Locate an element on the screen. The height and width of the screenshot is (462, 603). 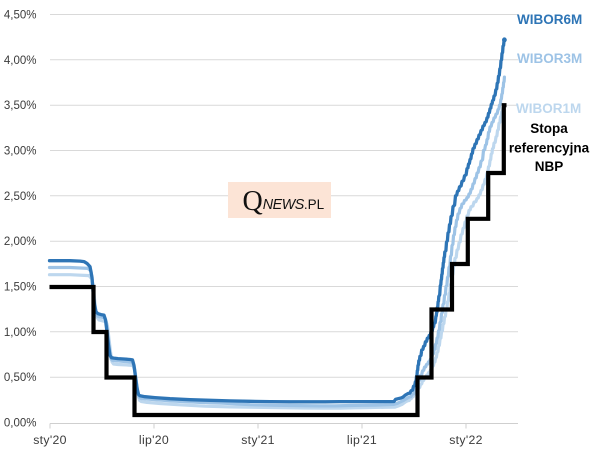
svg-text: referencyjna is located at coordinates (549, 147).